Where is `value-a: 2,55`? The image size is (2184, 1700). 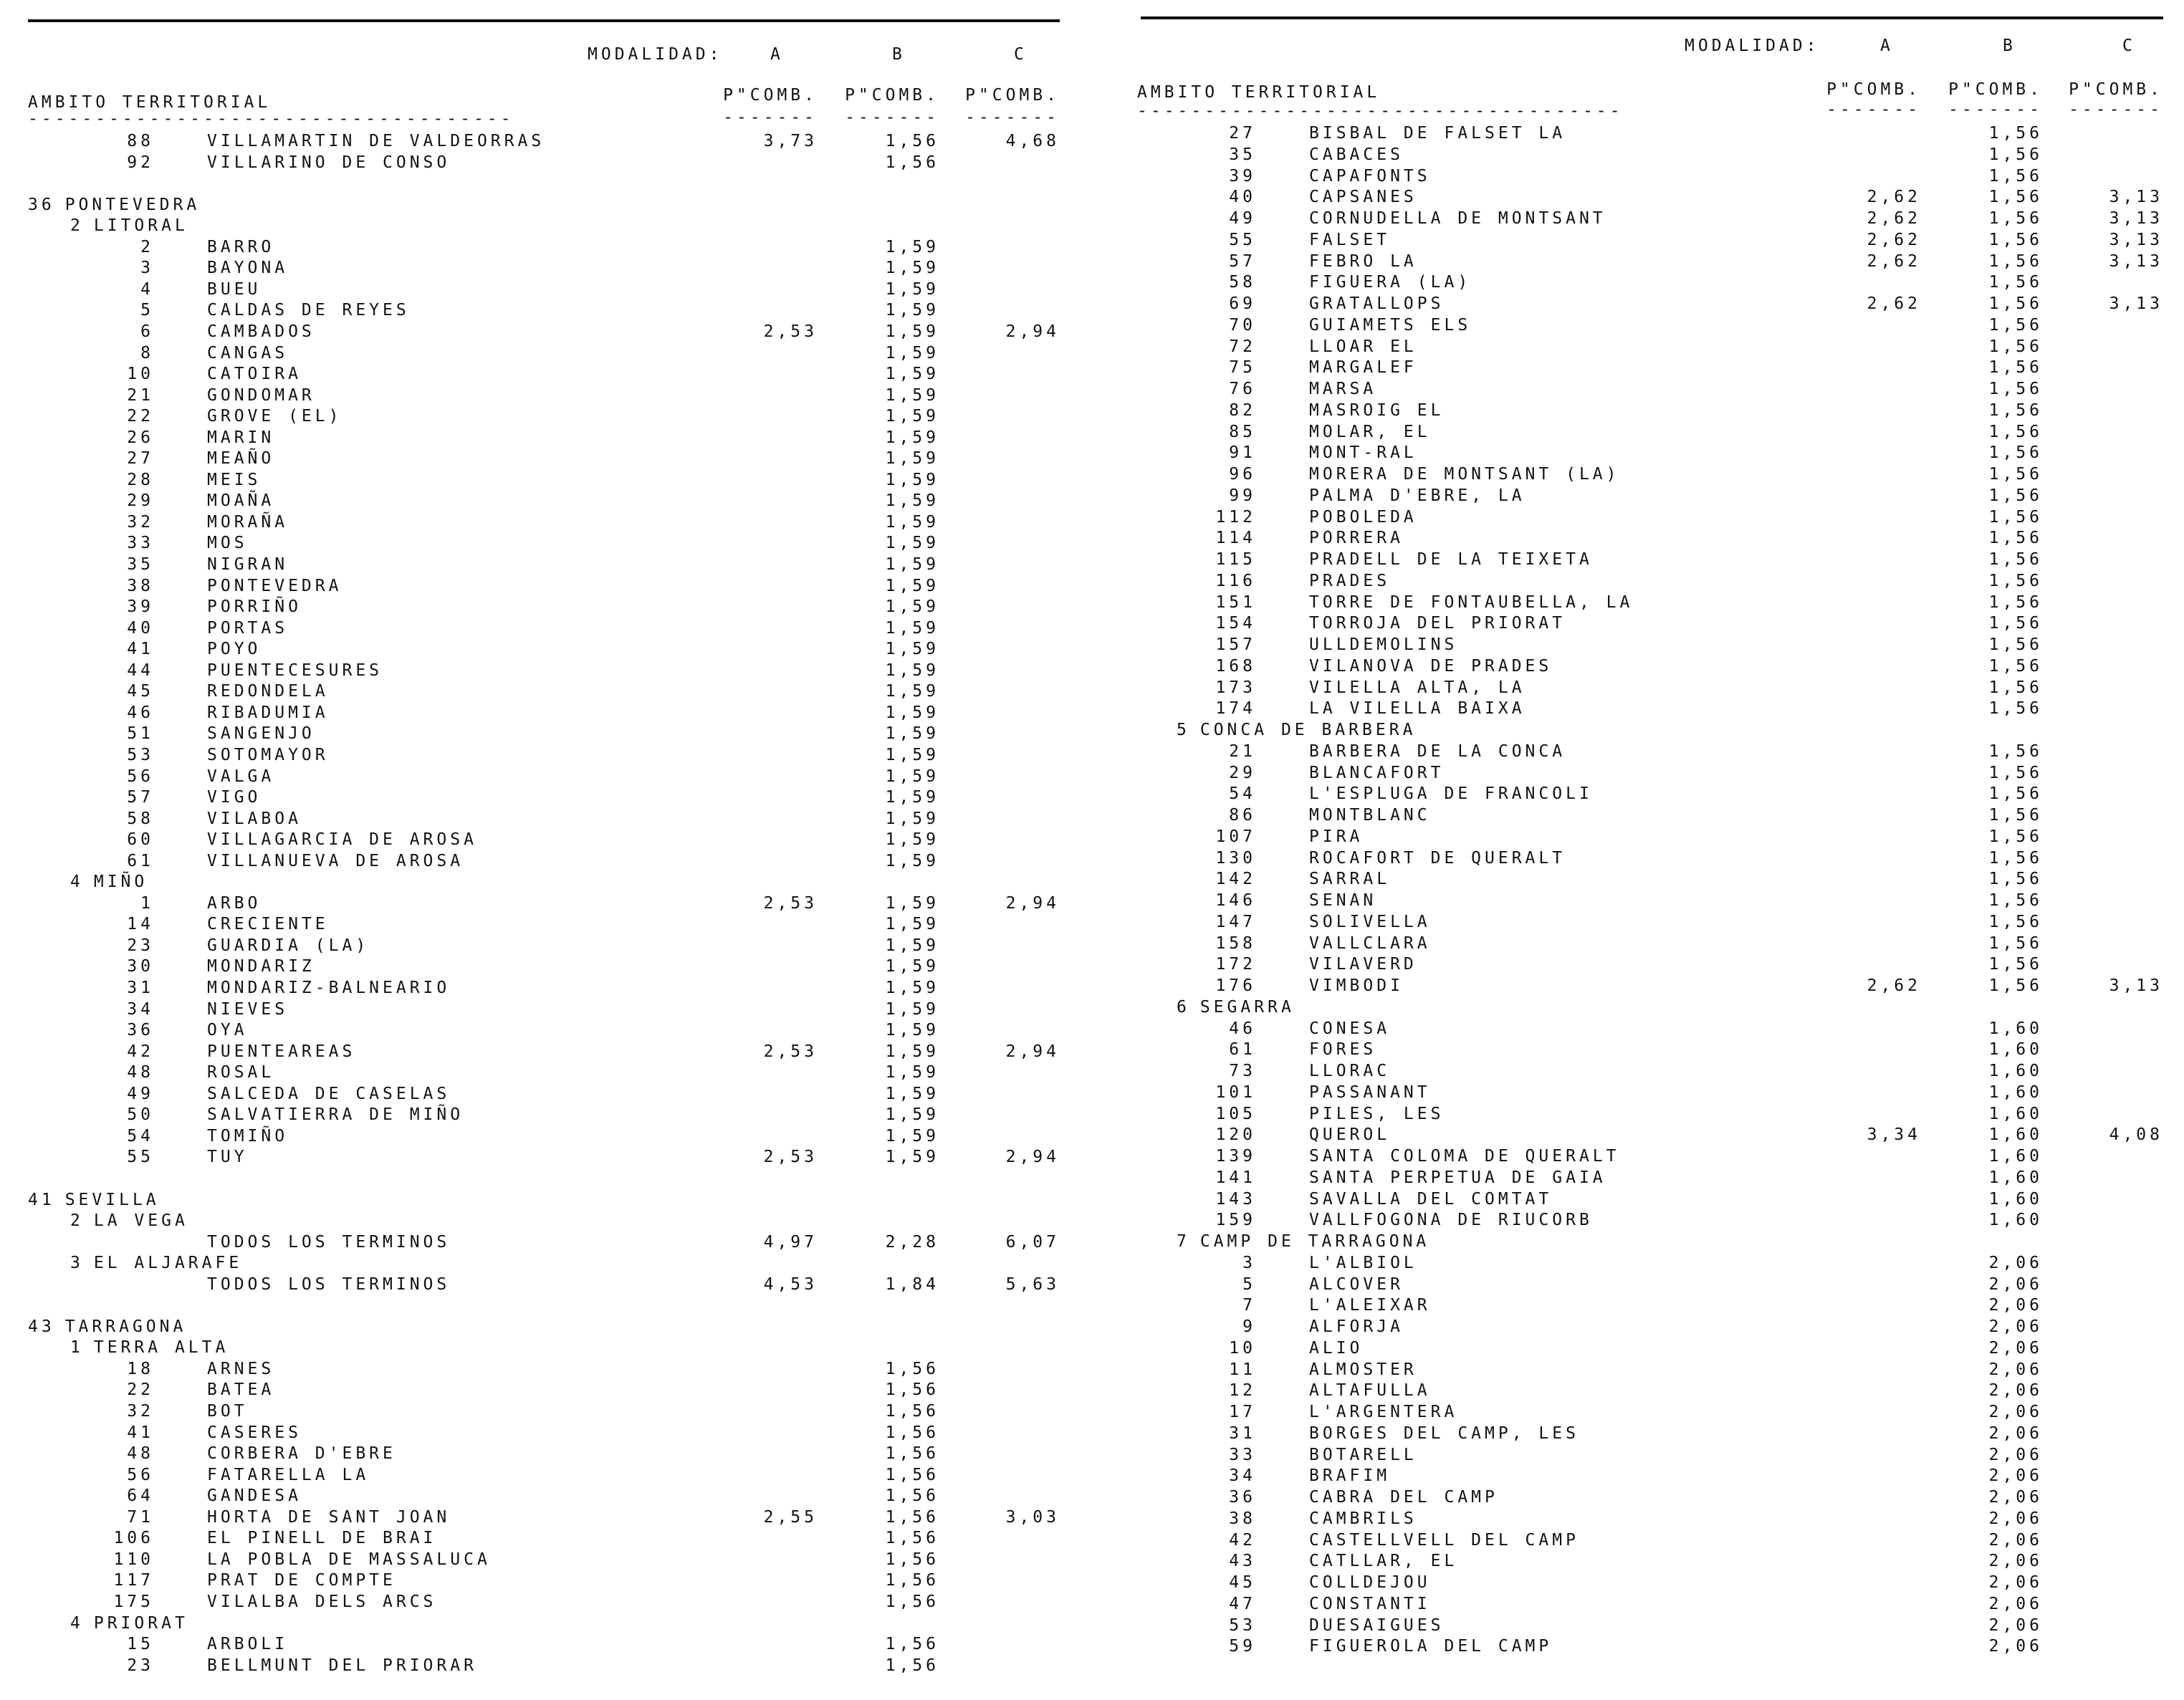
value-a: 2,55 is located at coordinates (790, 1517).